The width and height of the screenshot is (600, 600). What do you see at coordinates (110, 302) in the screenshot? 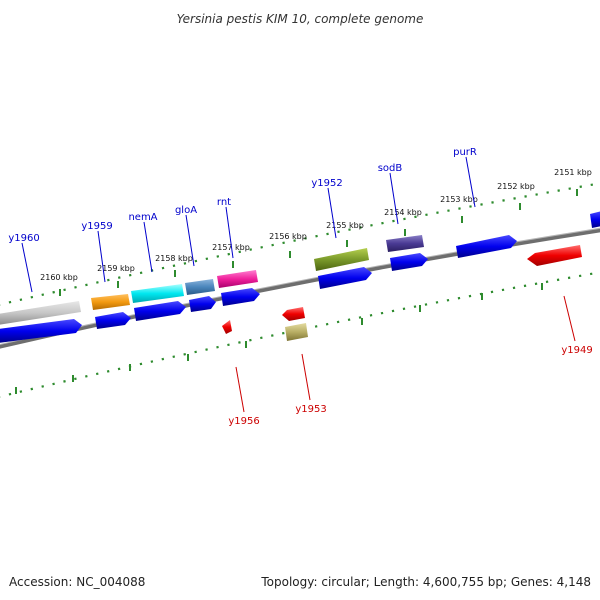
I see `gene-y1959-feature` at bounding box center [110, 302].